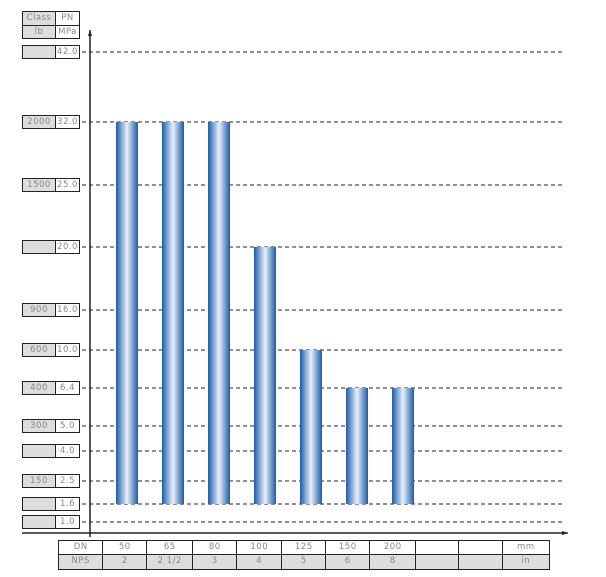  Describe the element at coordinates (67, 18) in the screenshot. I see `header-pn: PN` at that location.